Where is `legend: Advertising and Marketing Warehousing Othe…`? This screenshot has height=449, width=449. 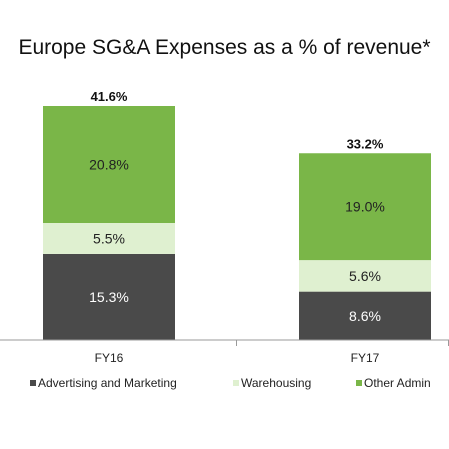
legend: Advertising and Marketing Warehousing Othe… is located at coordinates (230, 383).